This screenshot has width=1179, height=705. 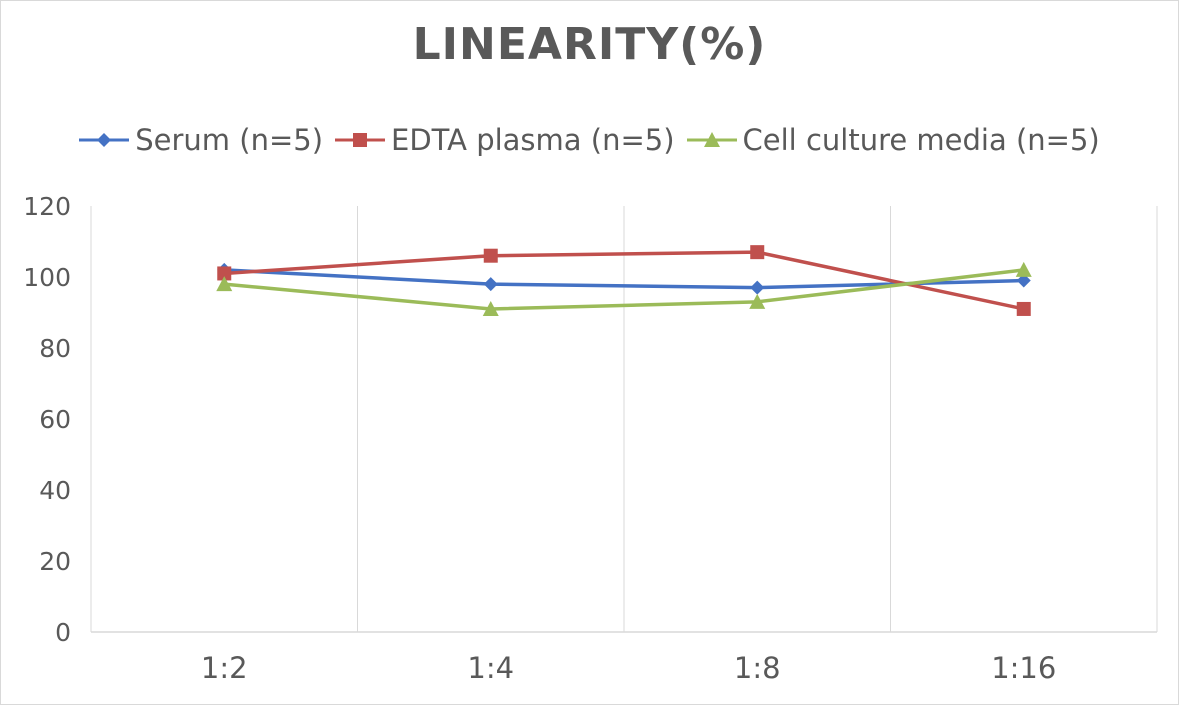 I want to click on legend-item-edta-plasma: EDTA plasma (n=5), so click(x=505, y=140).